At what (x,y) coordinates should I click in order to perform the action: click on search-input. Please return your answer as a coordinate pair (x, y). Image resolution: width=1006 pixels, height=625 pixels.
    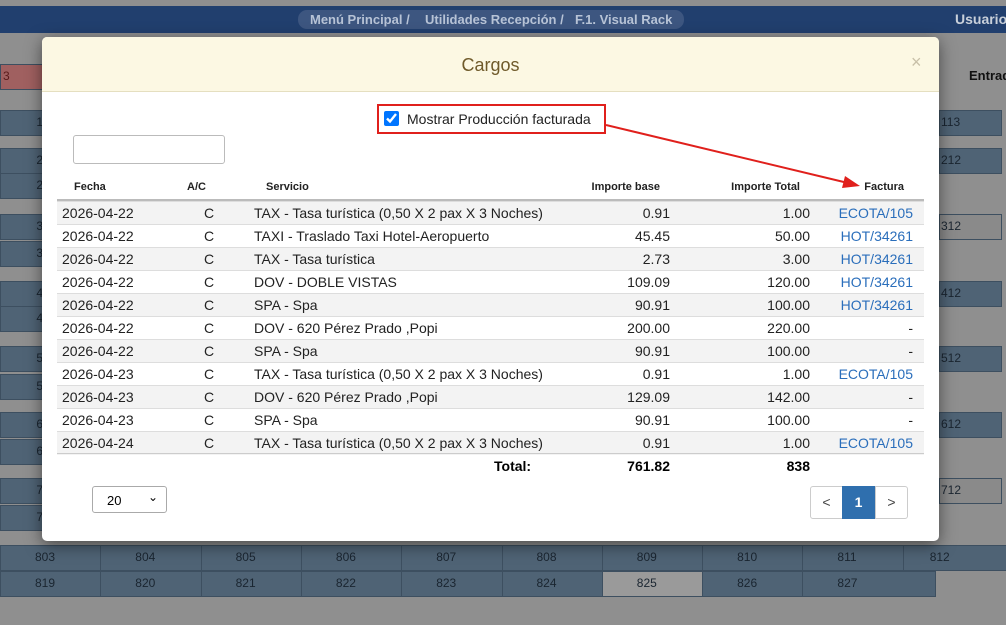
    Looking at the image, I should click on (149, 149).